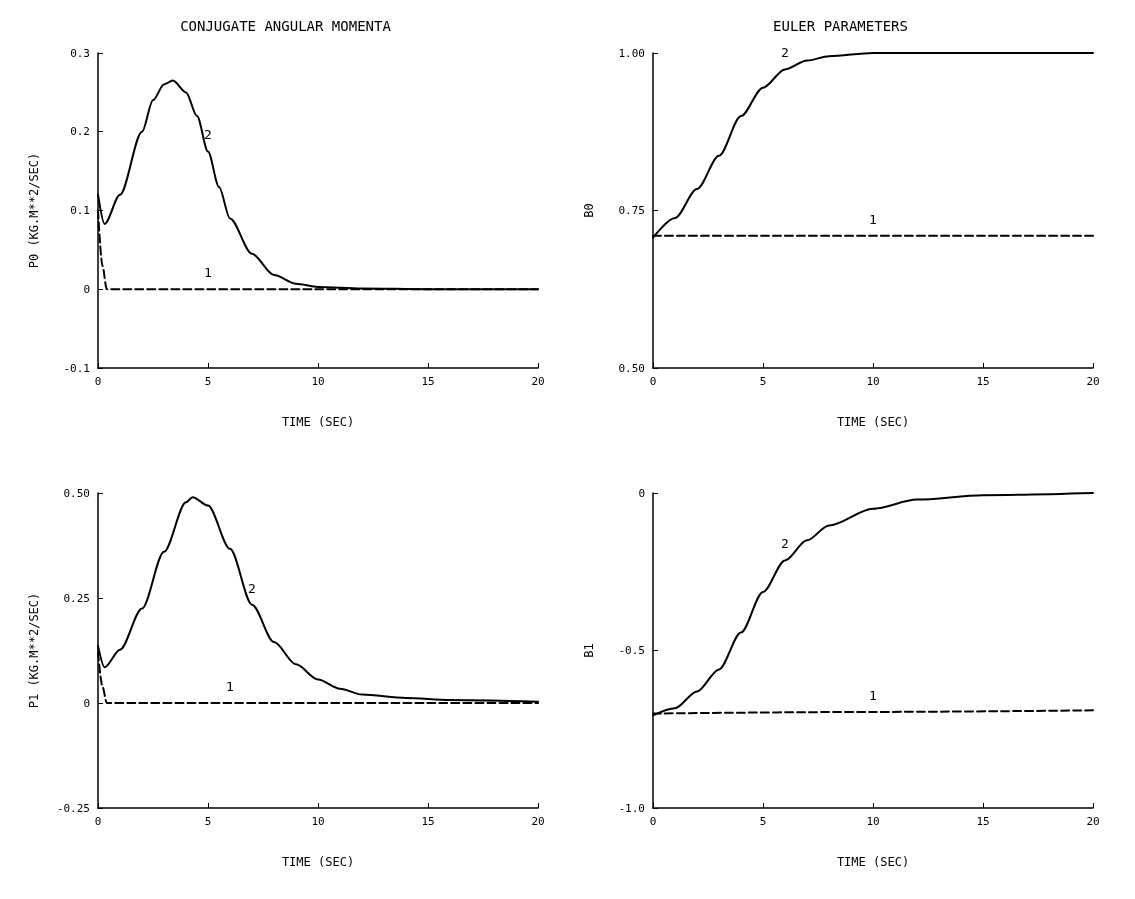 This screenshot has width=1135, height=899. What do you see at coordinates (80, 132) in the screenshot?
I see `y-tick-label: 0.2` at bounding box center [80, 132].